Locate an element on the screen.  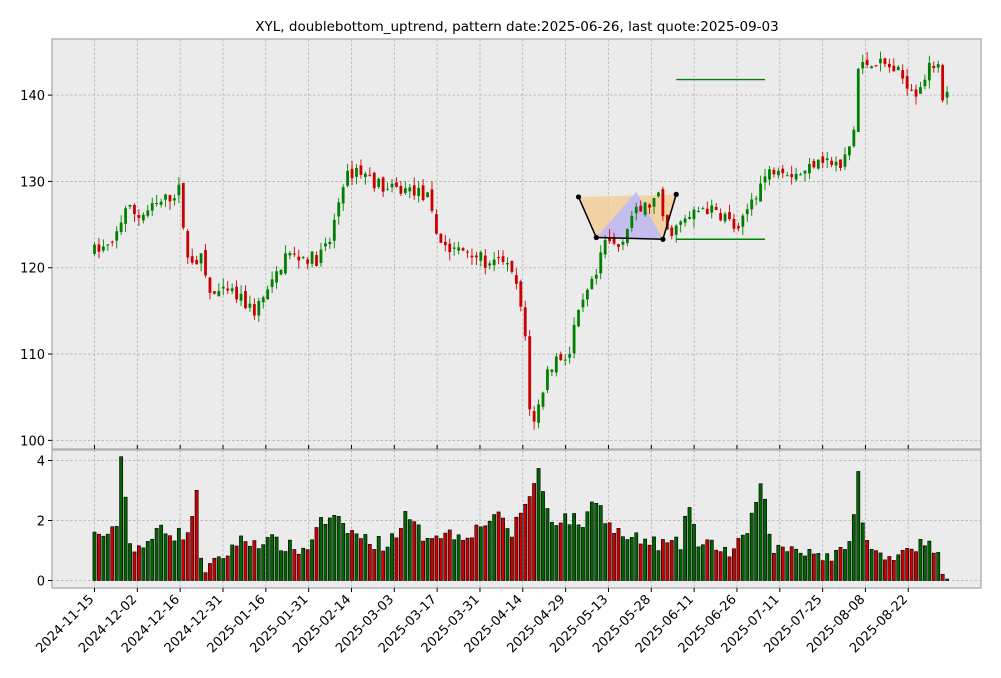
price-tick-label: 120 is located at coordinates (32, 269).